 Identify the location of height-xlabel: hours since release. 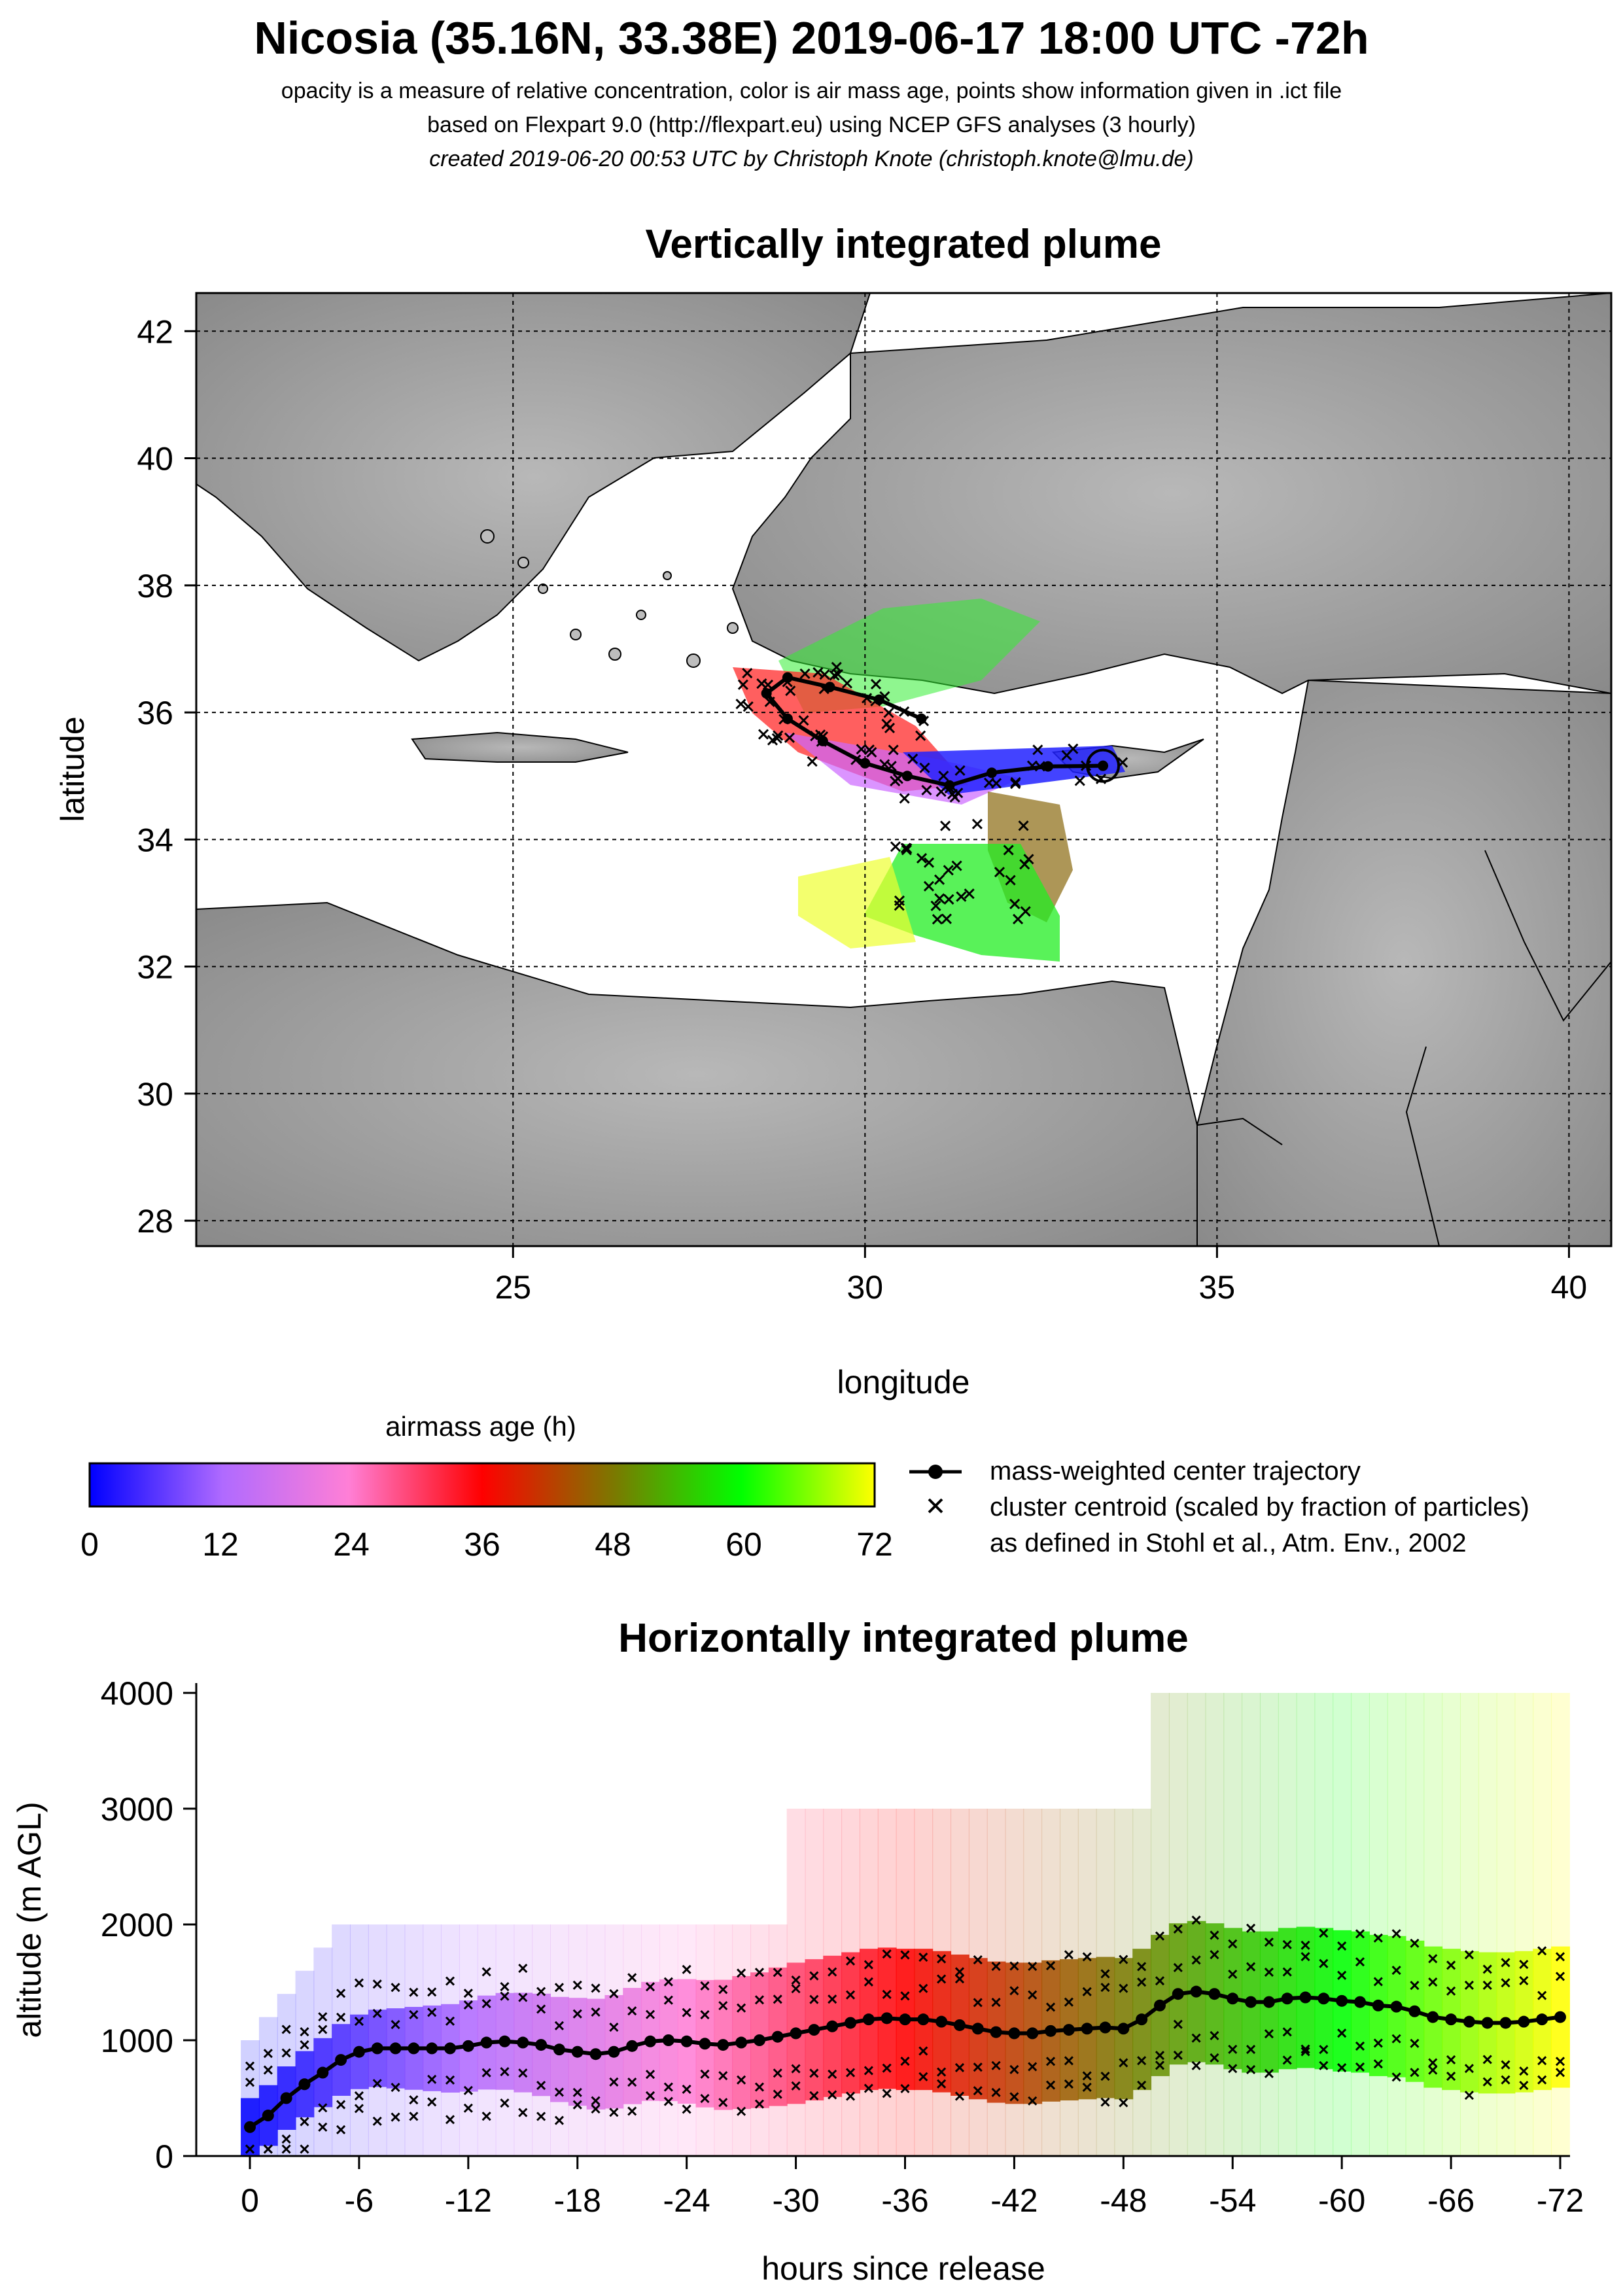
(903, 2268).